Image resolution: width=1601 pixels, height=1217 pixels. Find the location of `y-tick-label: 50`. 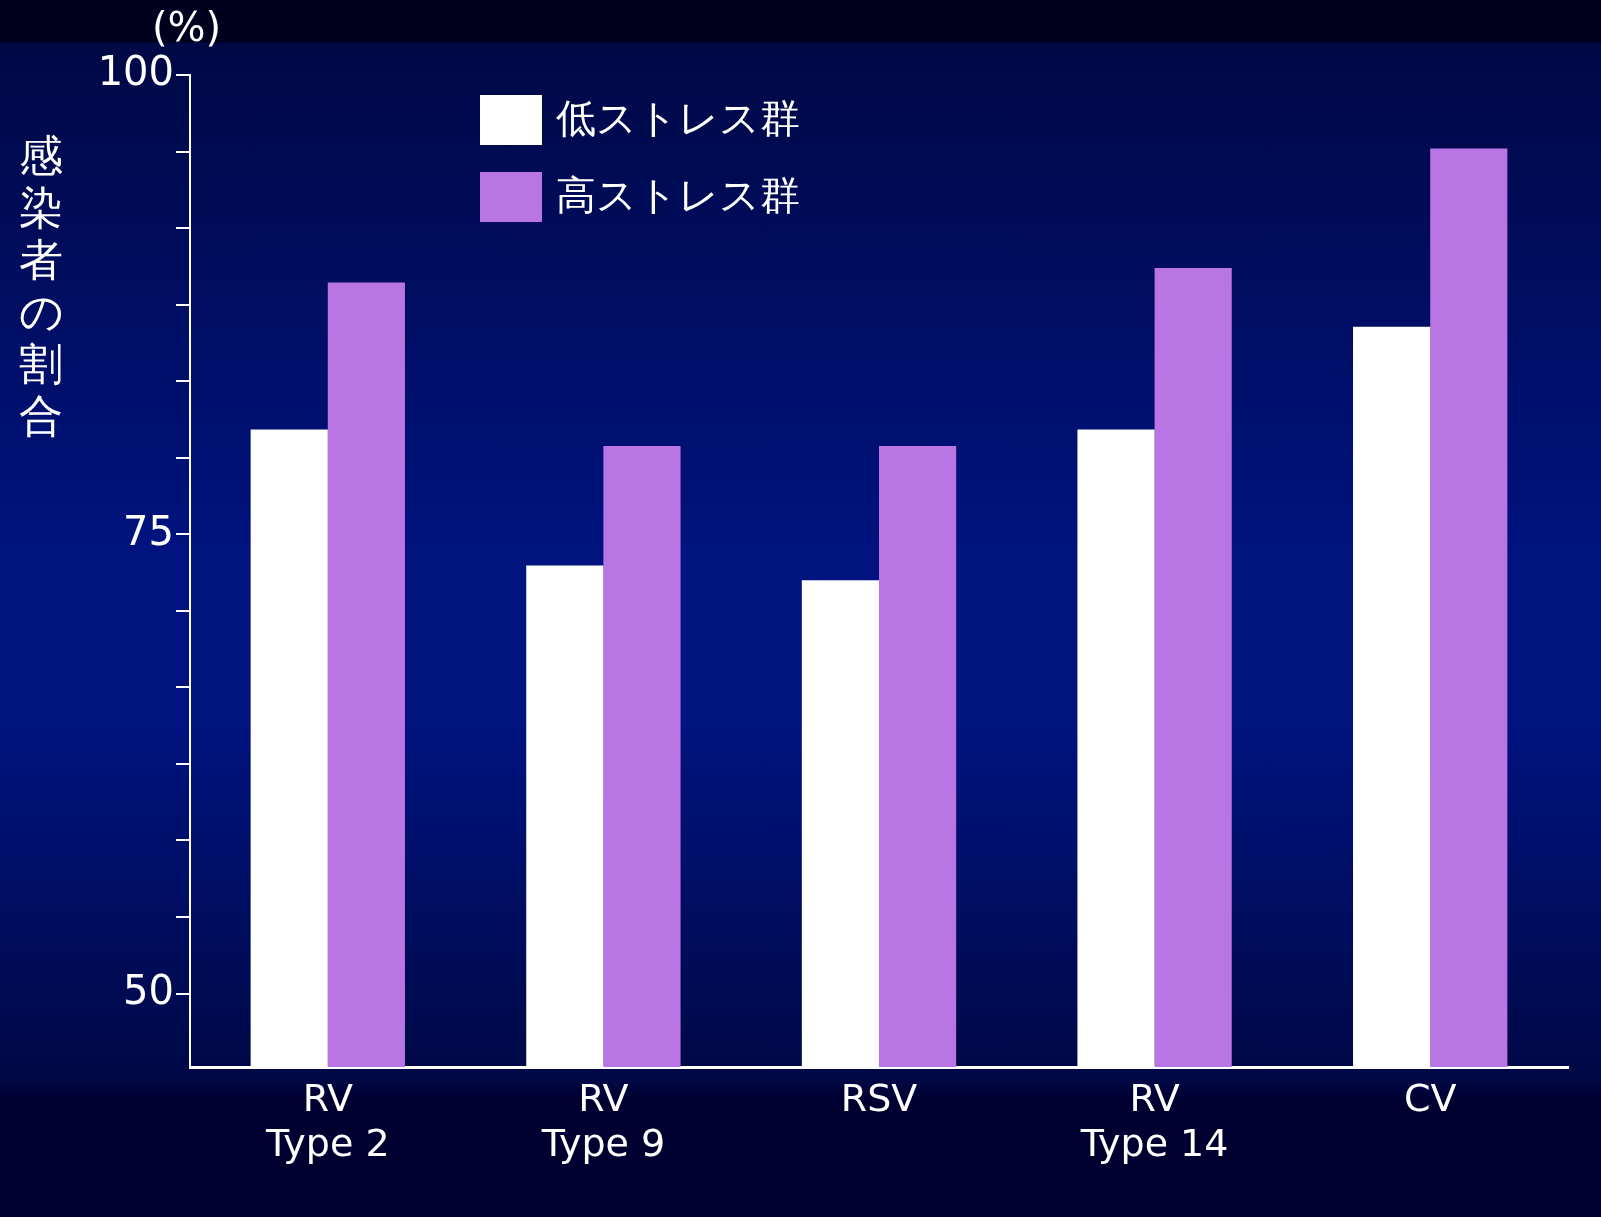

y-tick-label: 50 is located at coordinates (148, 989).